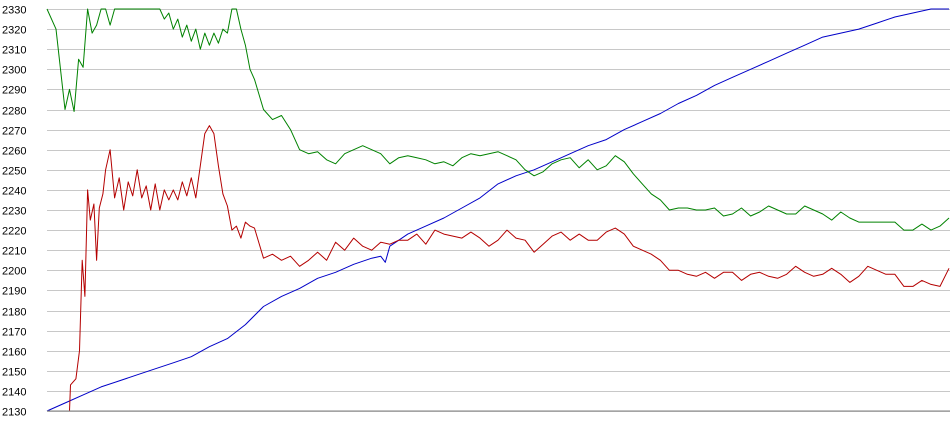 Image resolution: width=950 pixels, height=435 pixels. Describe the element at coordinates (14, 413) in the screenshot. I see `y-tick-label-0: 2130` at that location.